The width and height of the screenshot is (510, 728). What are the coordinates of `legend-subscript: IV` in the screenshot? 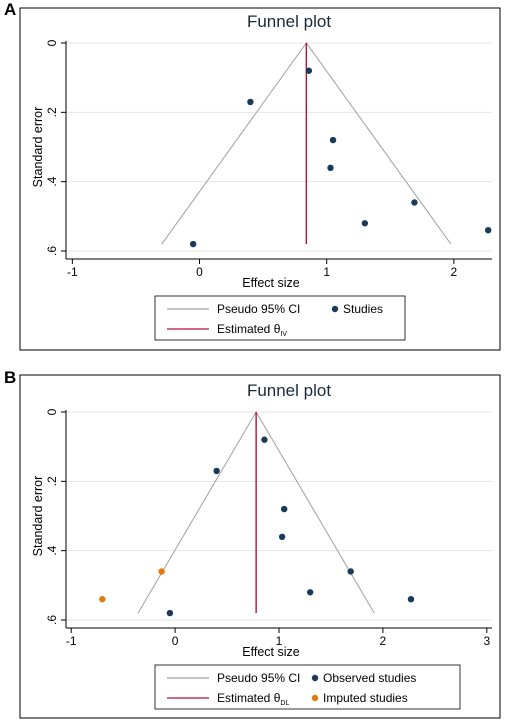 It's located at (283, 334).